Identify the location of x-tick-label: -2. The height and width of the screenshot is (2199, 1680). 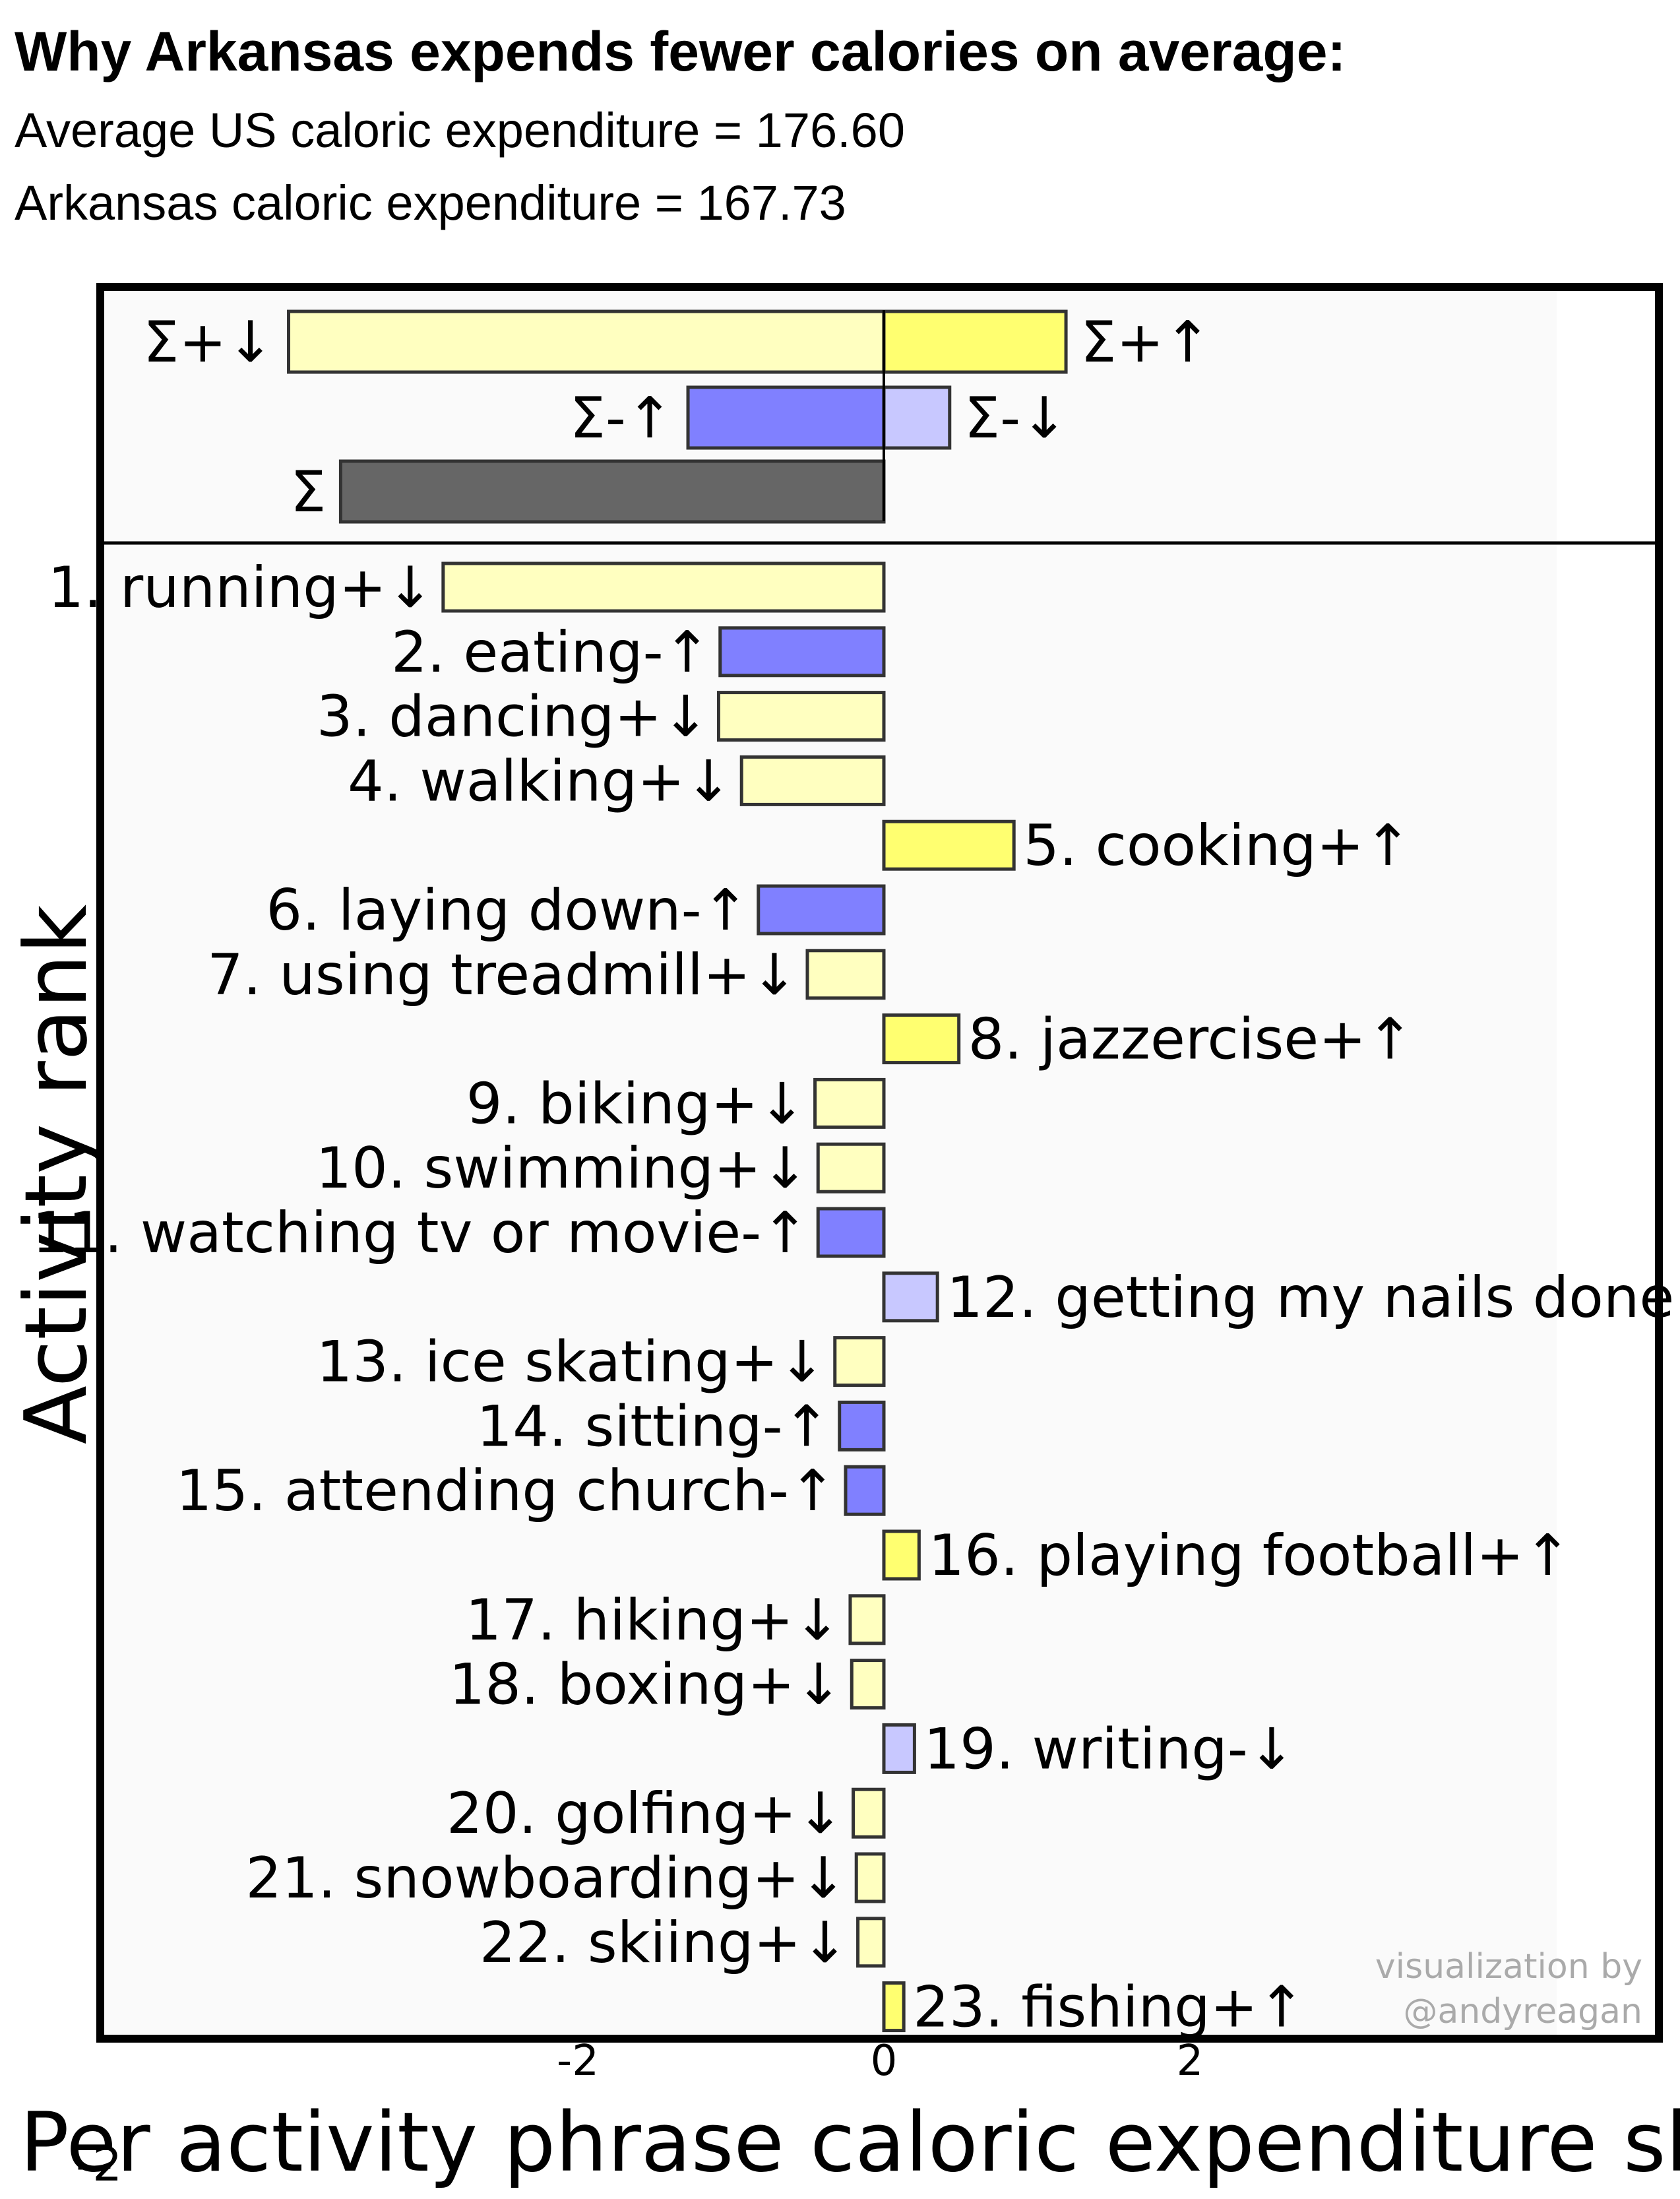
(578, 2061).